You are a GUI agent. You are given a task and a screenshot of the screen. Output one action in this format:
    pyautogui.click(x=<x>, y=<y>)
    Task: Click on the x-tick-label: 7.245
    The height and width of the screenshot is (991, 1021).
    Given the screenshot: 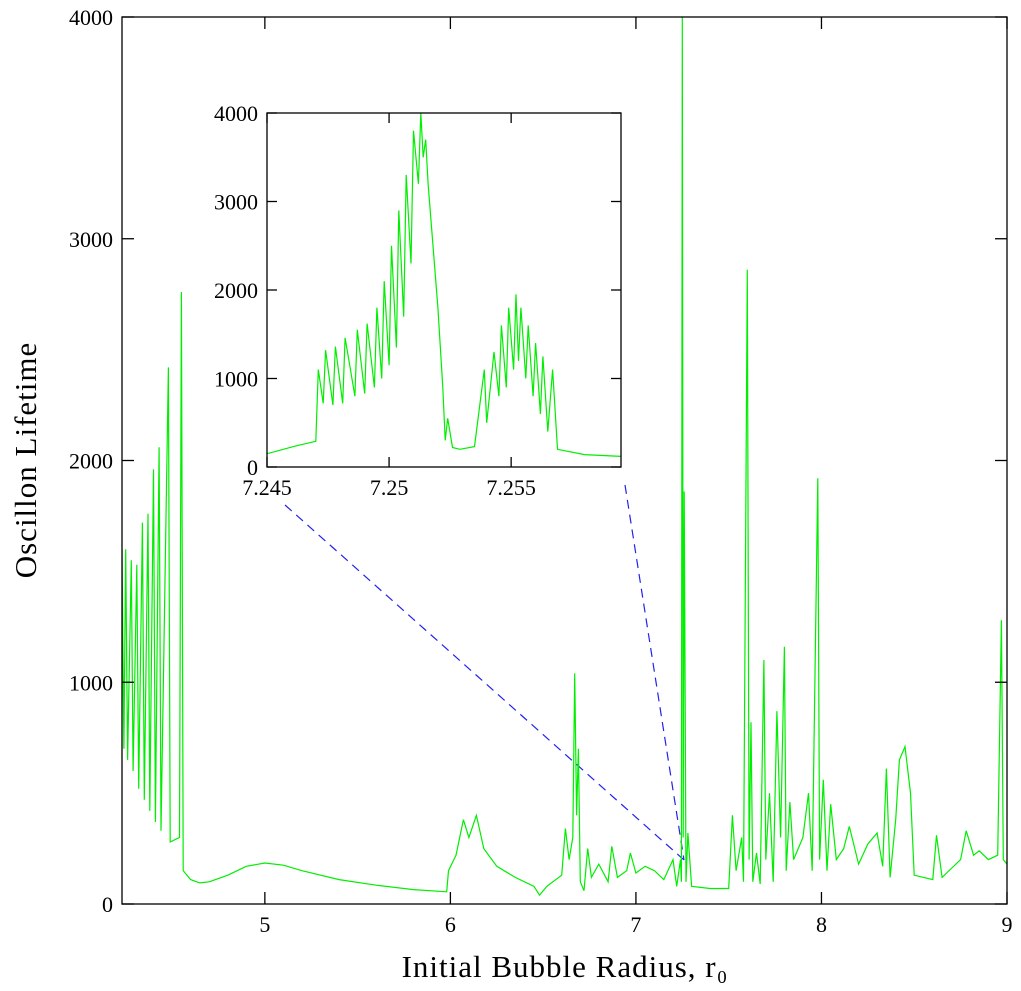 What is the action you would take?
    pyautogui.click(x=267, y=487)
    